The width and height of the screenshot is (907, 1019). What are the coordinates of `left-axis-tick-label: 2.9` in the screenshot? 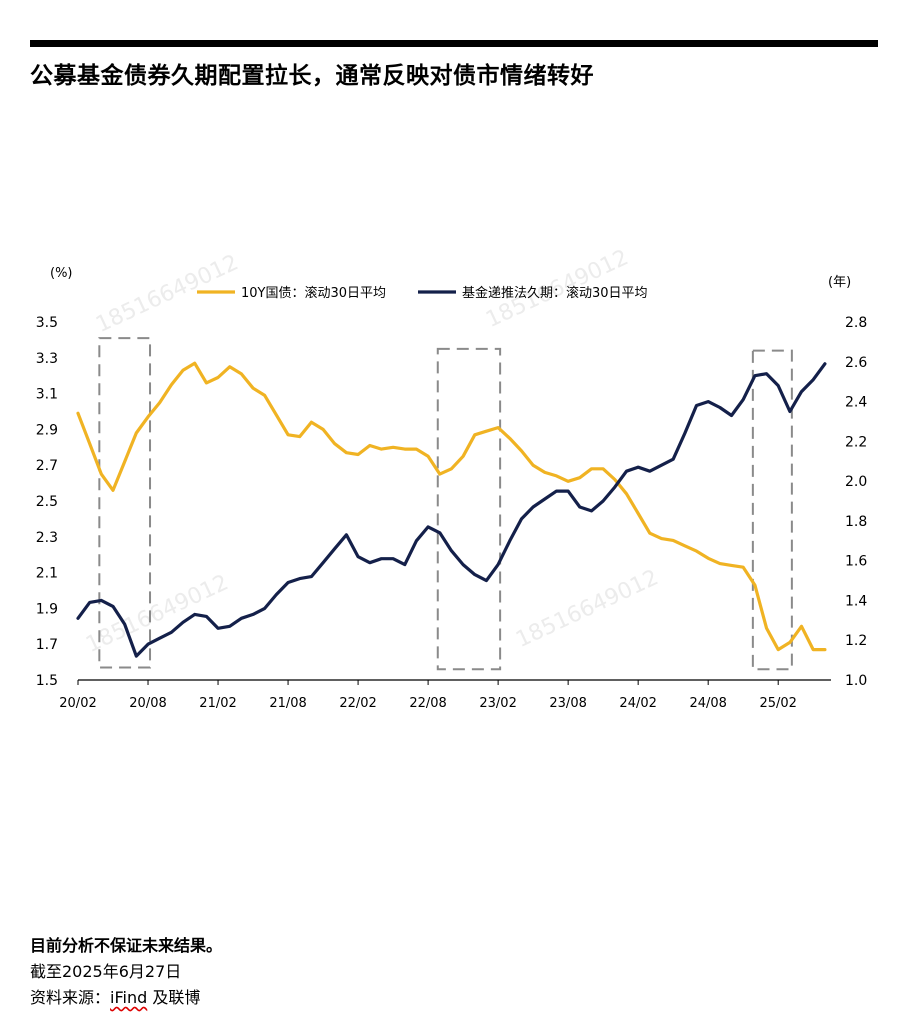 It's located at (47, 430).